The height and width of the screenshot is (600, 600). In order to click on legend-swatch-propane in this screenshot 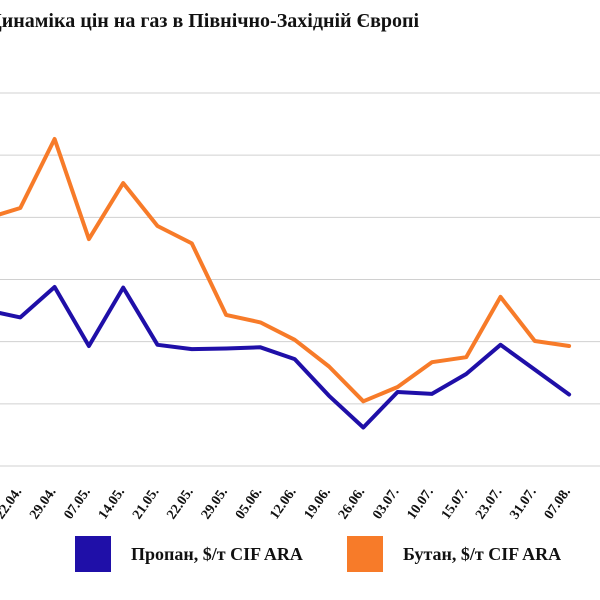, I will do `click(93, 554)`.